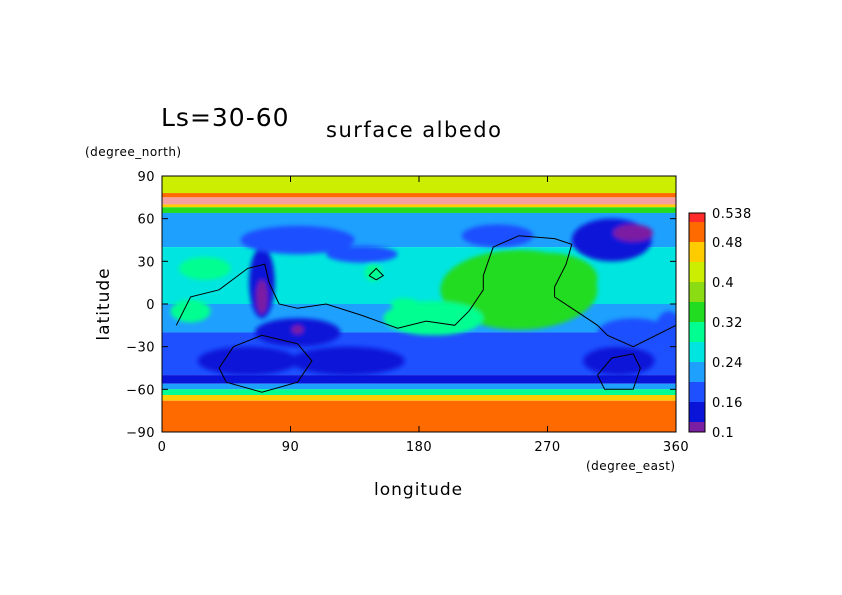  I want to click on y-tick-label-3: 0, so click(150, 305).